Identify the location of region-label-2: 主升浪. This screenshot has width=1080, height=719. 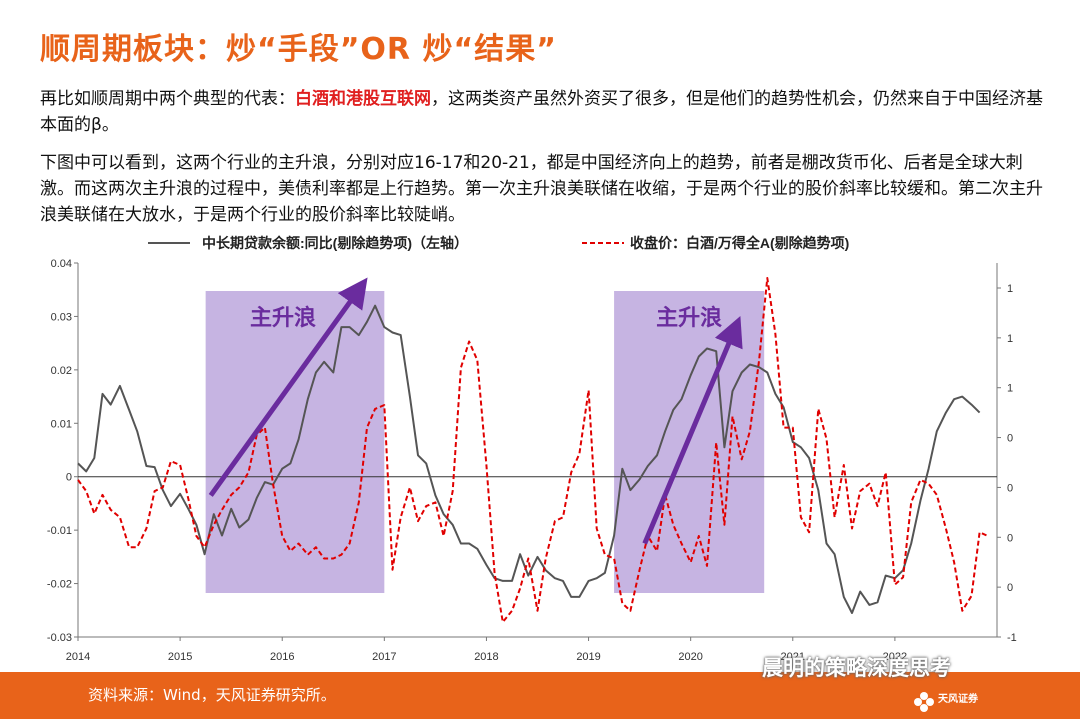
(689, 317).